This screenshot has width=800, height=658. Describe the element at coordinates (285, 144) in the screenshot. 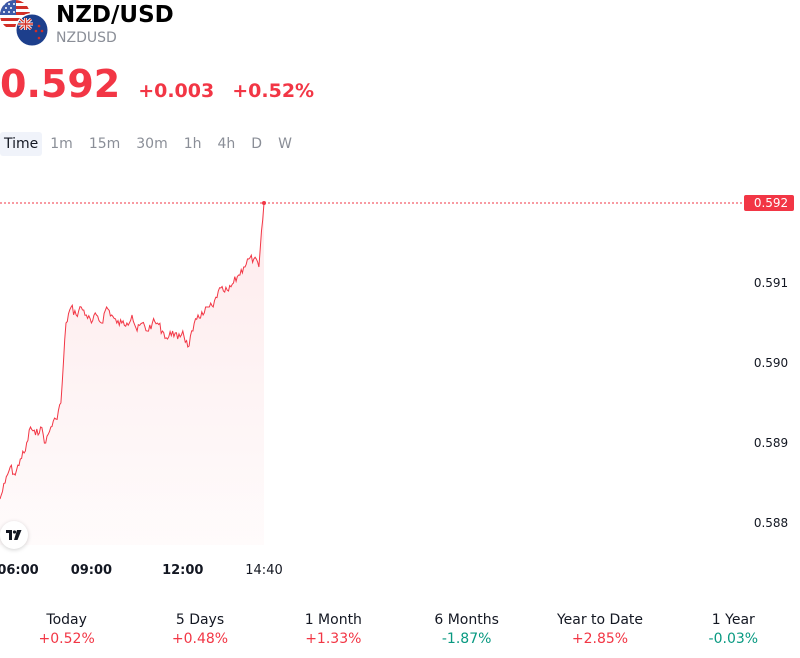

I see `timeframe-tab-w: W` at that location.